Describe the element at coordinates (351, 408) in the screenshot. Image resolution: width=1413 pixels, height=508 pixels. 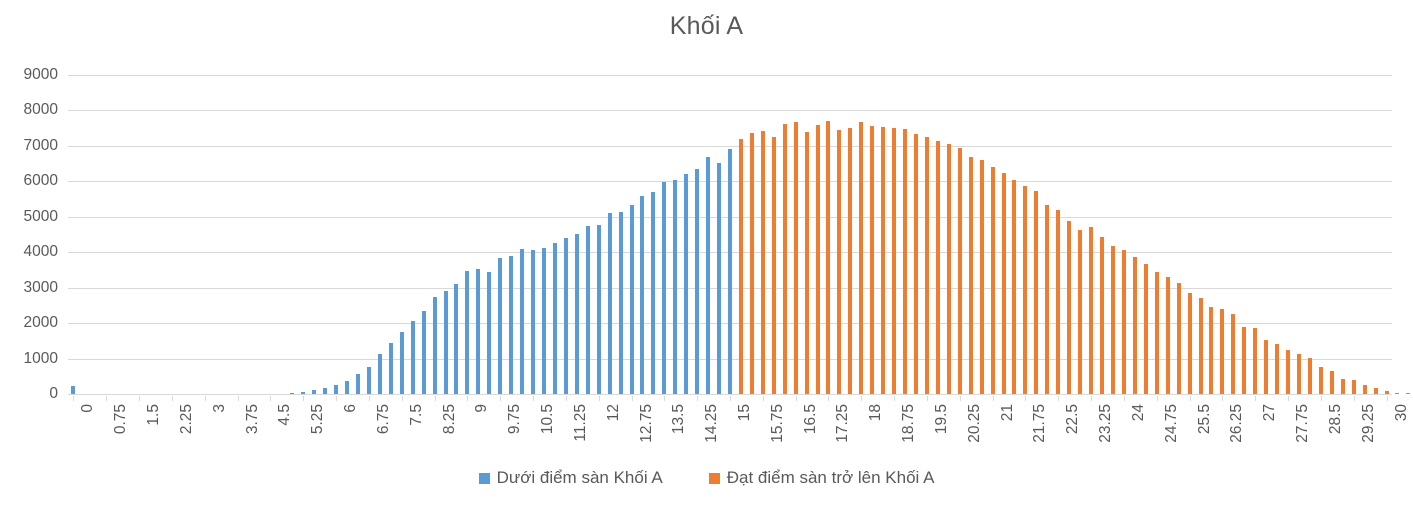
I see `x-axis-label: 6` at that location.